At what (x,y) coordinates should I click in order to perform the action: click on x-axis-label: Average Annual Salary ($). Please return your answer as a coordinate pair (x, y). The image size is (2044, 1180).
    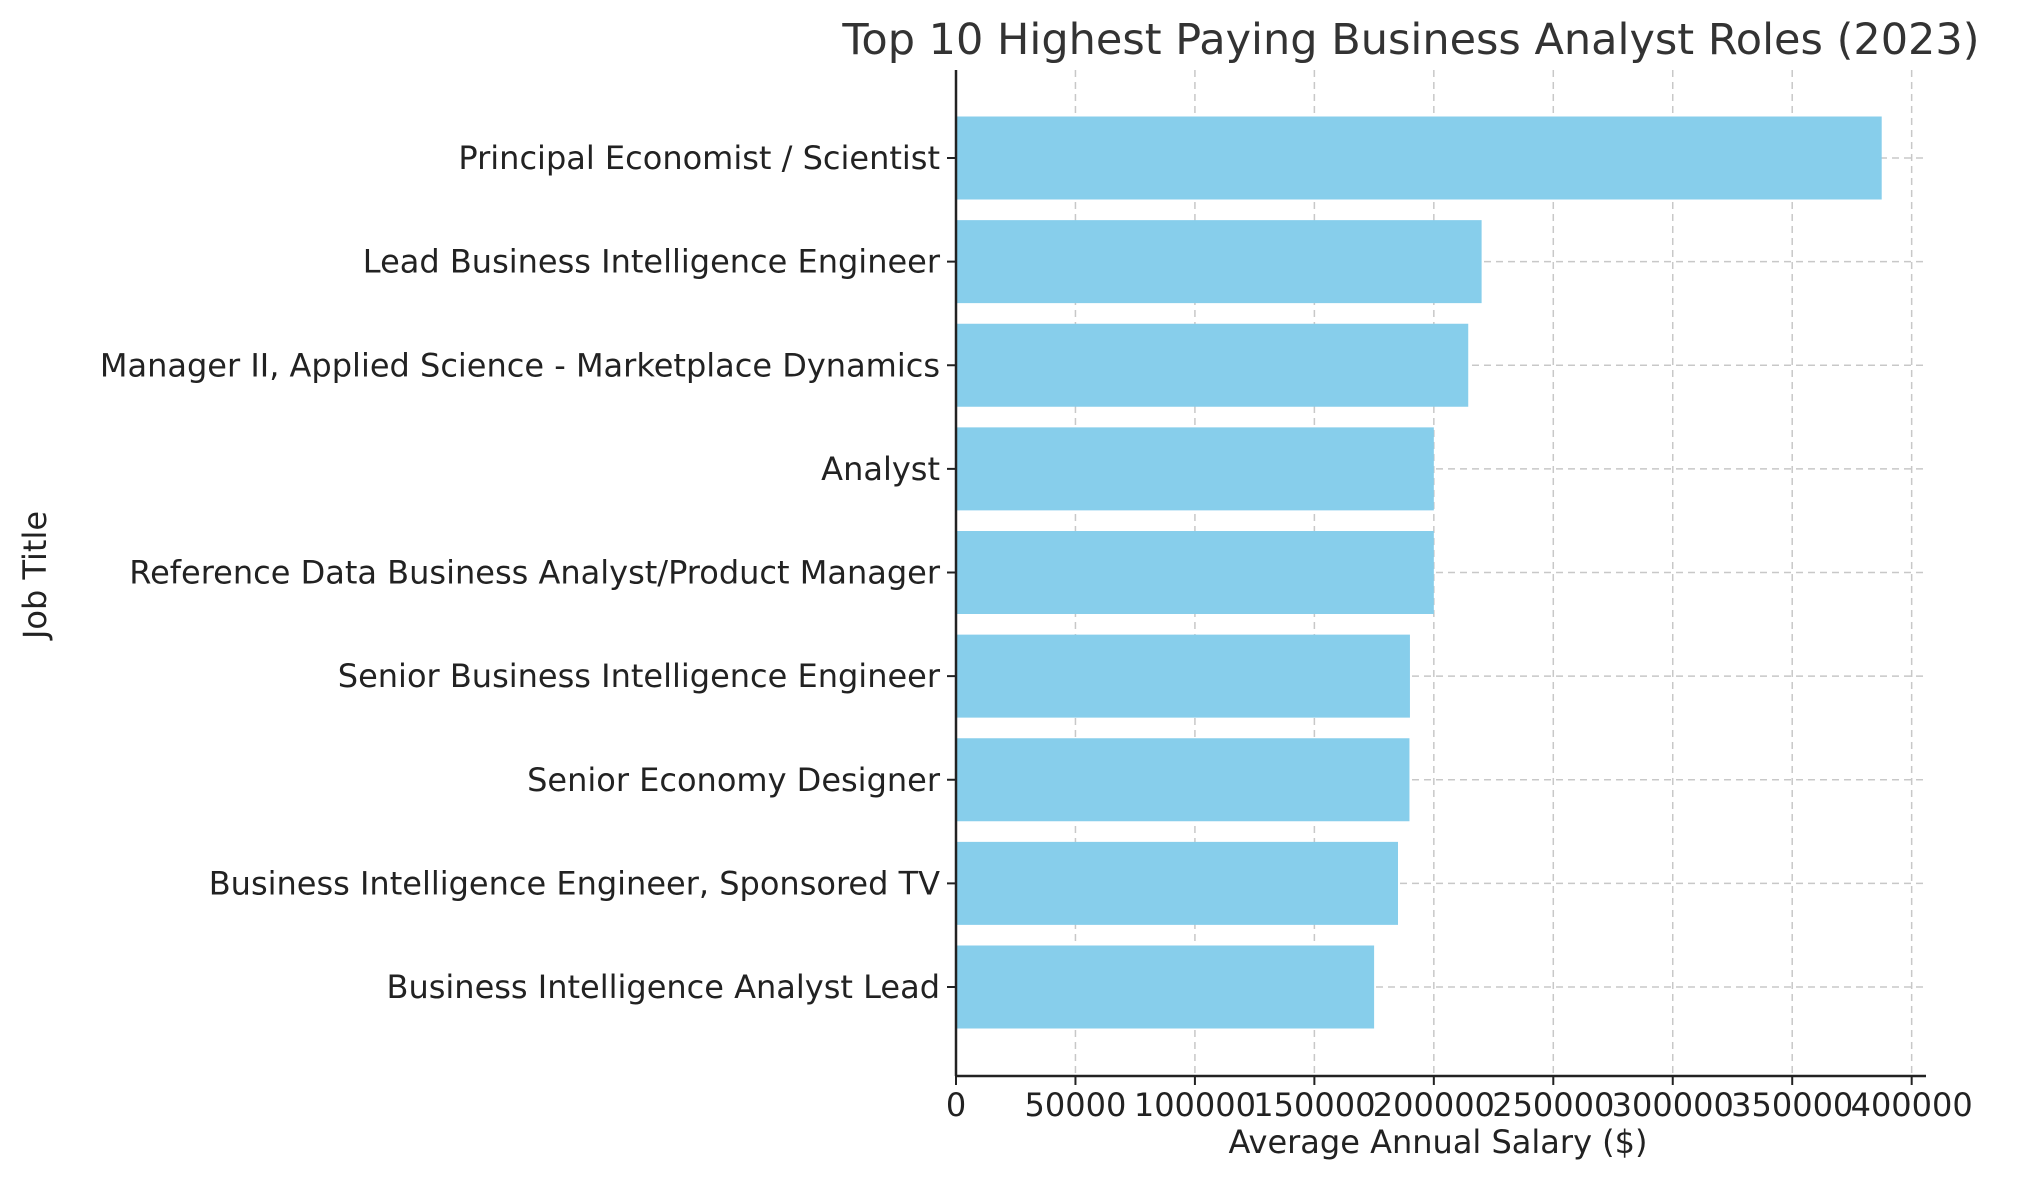
    Looking at the image, I should click on (1438, 1142).